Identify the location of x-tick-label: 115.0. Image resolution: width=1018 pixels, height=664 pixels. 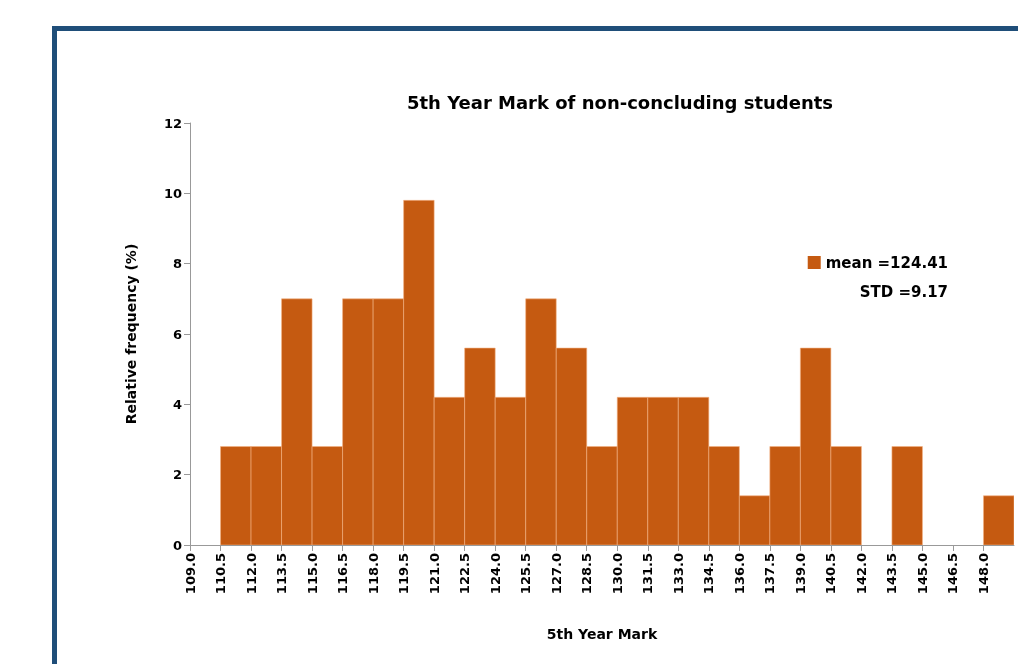
(312, 574).